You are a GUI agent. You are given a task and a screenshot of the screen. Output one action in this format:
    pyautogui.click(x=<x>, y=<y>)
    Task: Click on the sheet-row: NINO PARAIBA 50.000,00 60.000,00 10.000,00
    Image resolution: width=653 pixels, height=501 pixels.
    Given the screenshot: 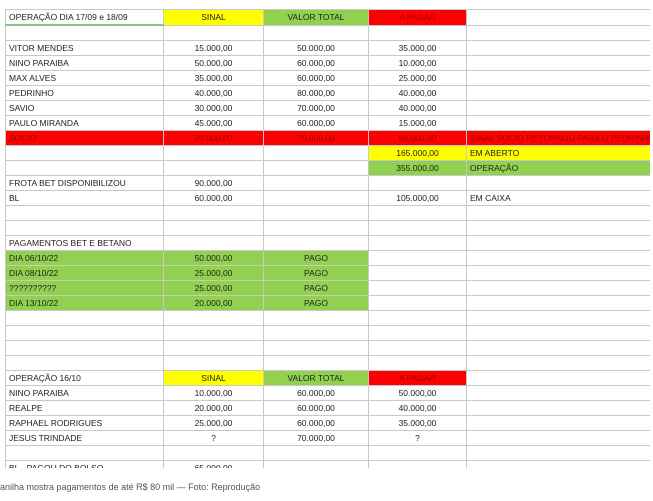 What is the action you would take?
    pyautogui.click(x=327, y=63)
    